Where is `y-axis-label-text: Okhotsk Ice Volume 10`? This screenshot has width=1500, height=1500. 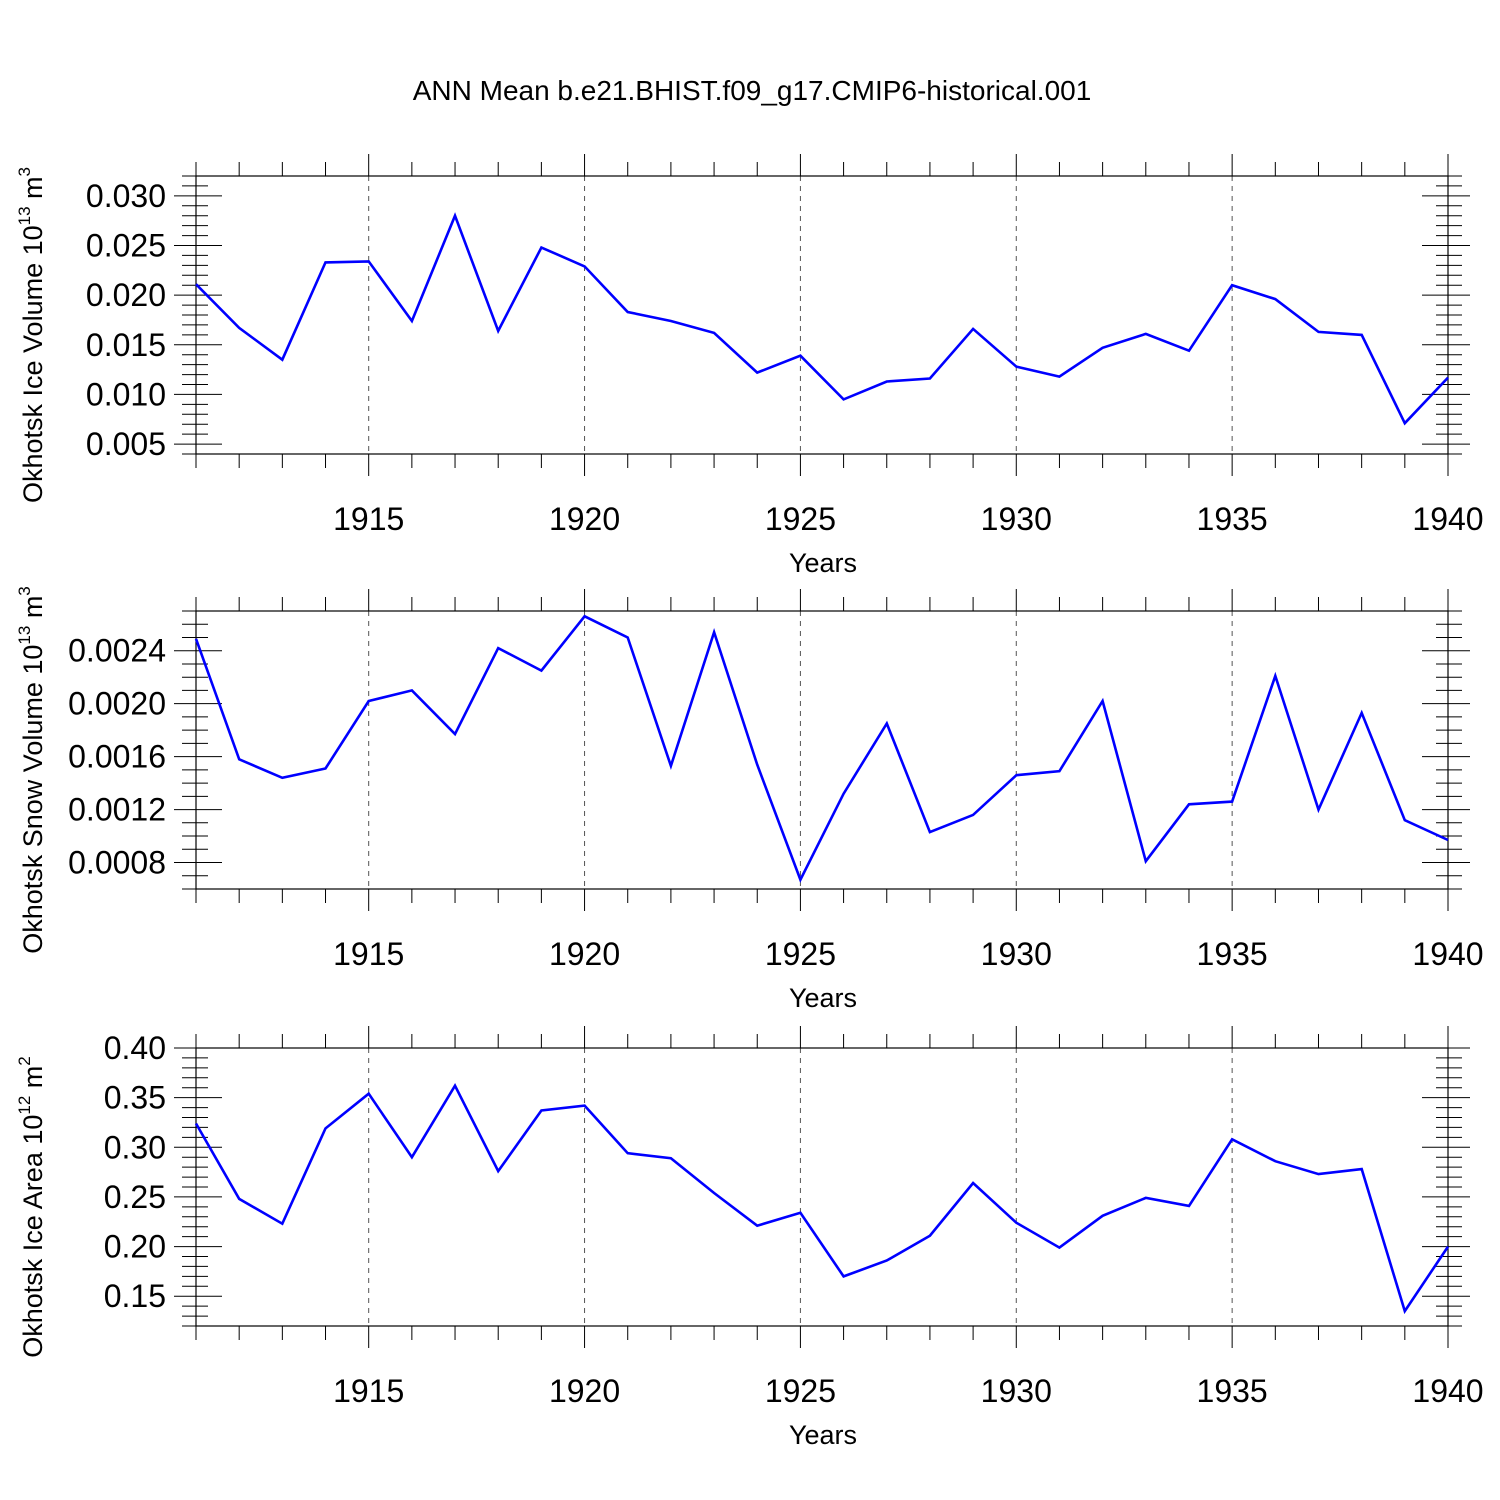
y-axis-label-text: Okhotsk Ice Volume 10 is located at coordinates (33, 364).